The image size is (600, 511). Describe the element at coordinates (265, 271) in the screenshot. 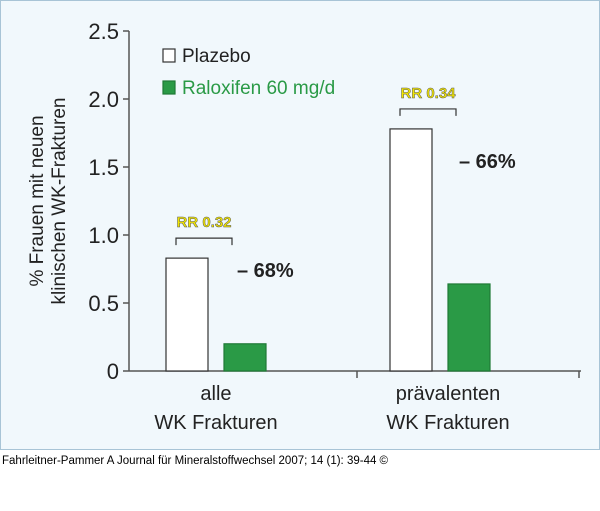

I see `reduction-label: – 68%` at that location.